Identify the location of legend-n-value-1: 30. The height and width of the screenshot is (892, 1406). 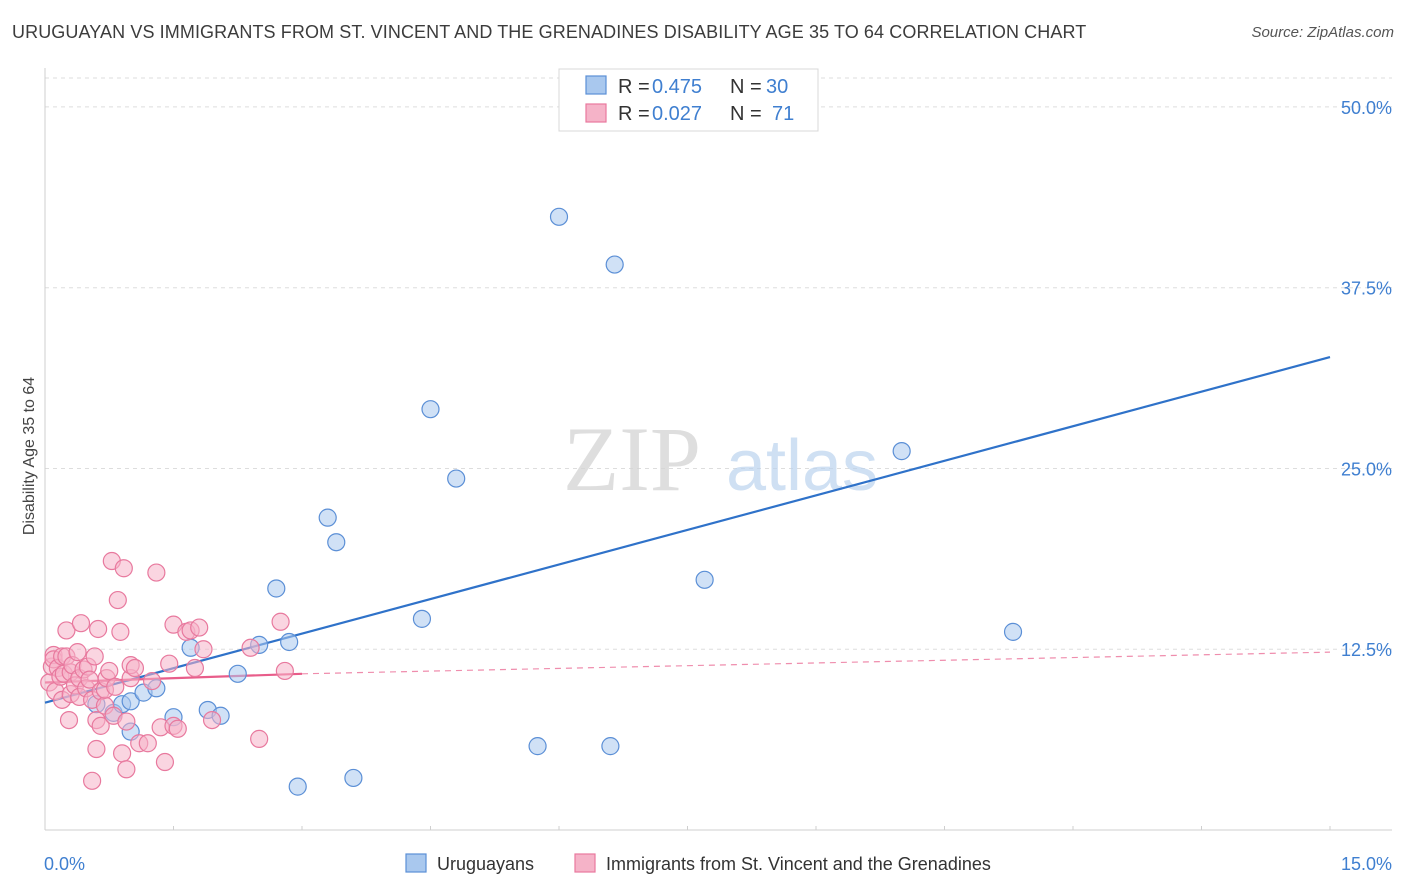
(777, 87).